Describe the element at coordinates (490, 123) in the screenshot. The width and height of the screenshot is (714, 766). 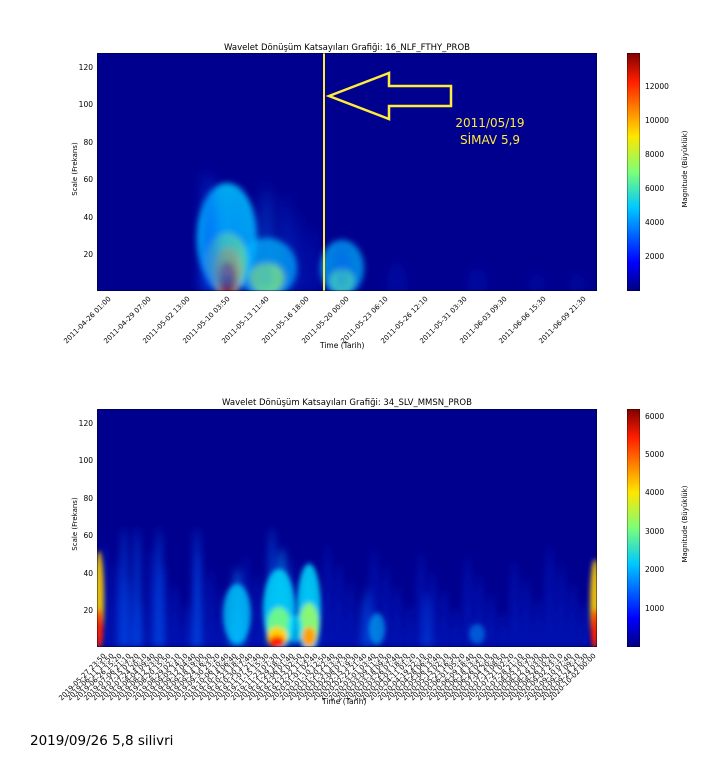
I see `event-date: 2011/05/19` at that location.